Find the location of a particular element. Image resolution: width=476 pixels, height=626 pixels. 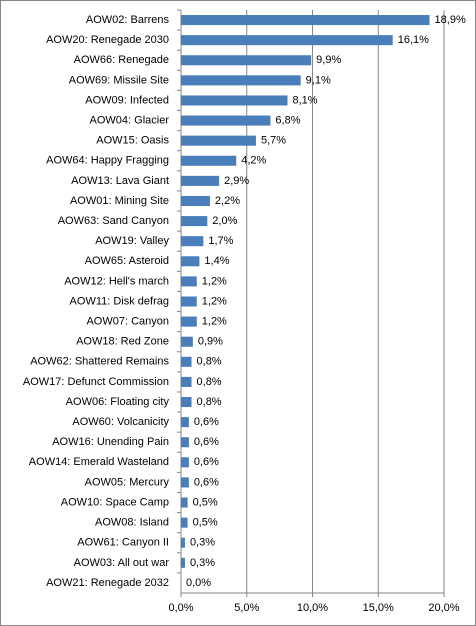

y-tick-label: AOW13: Lava Giant is located at coordinates (120, 181).